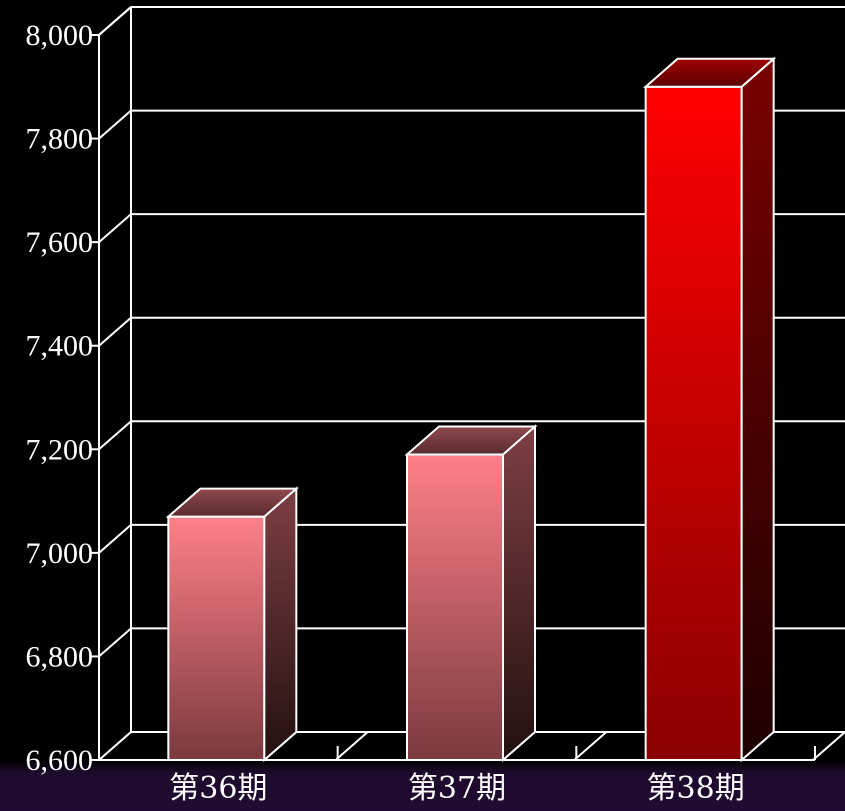 This screenshot has height=811, width=845. Describe the element at coordinates (457, 788) in the screenshot. I see `x-category-label: 第37期` at that location.